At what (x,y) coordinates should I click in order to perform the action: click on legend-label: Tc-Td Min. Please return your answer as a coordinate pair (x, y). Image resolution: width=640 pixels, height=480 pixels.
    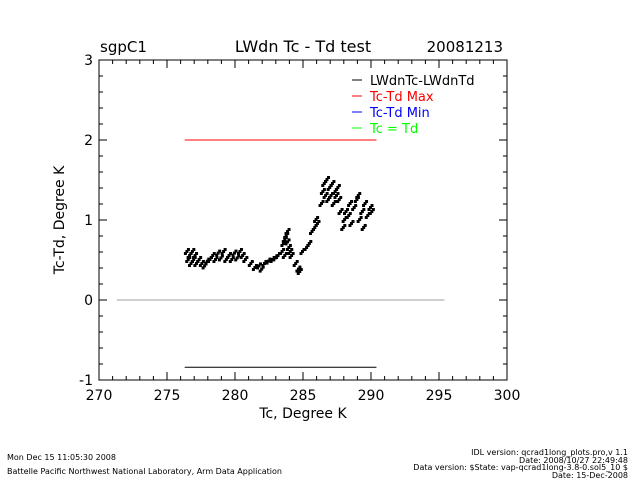
    Looking at the image, I should click on (399, 113).